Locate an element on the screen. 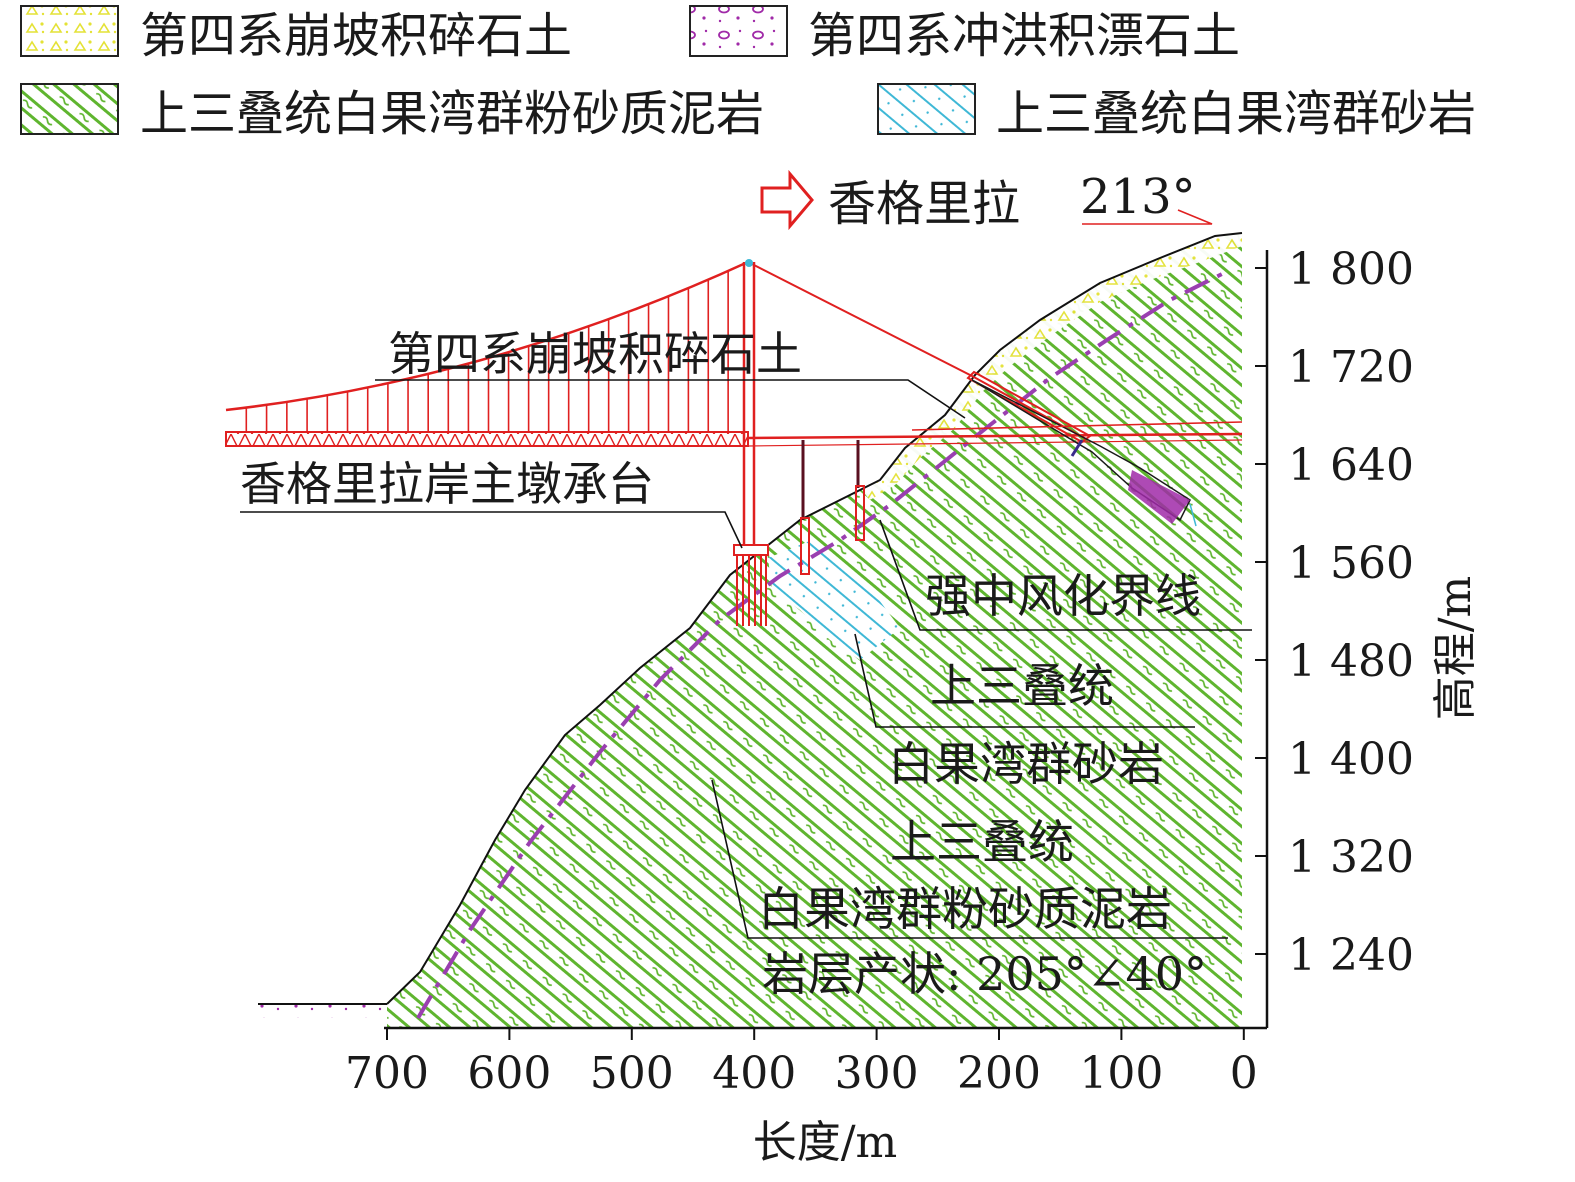 The image size is (1575, 1182). legend-swatch-sandstone is located at coordinates (926, 109).